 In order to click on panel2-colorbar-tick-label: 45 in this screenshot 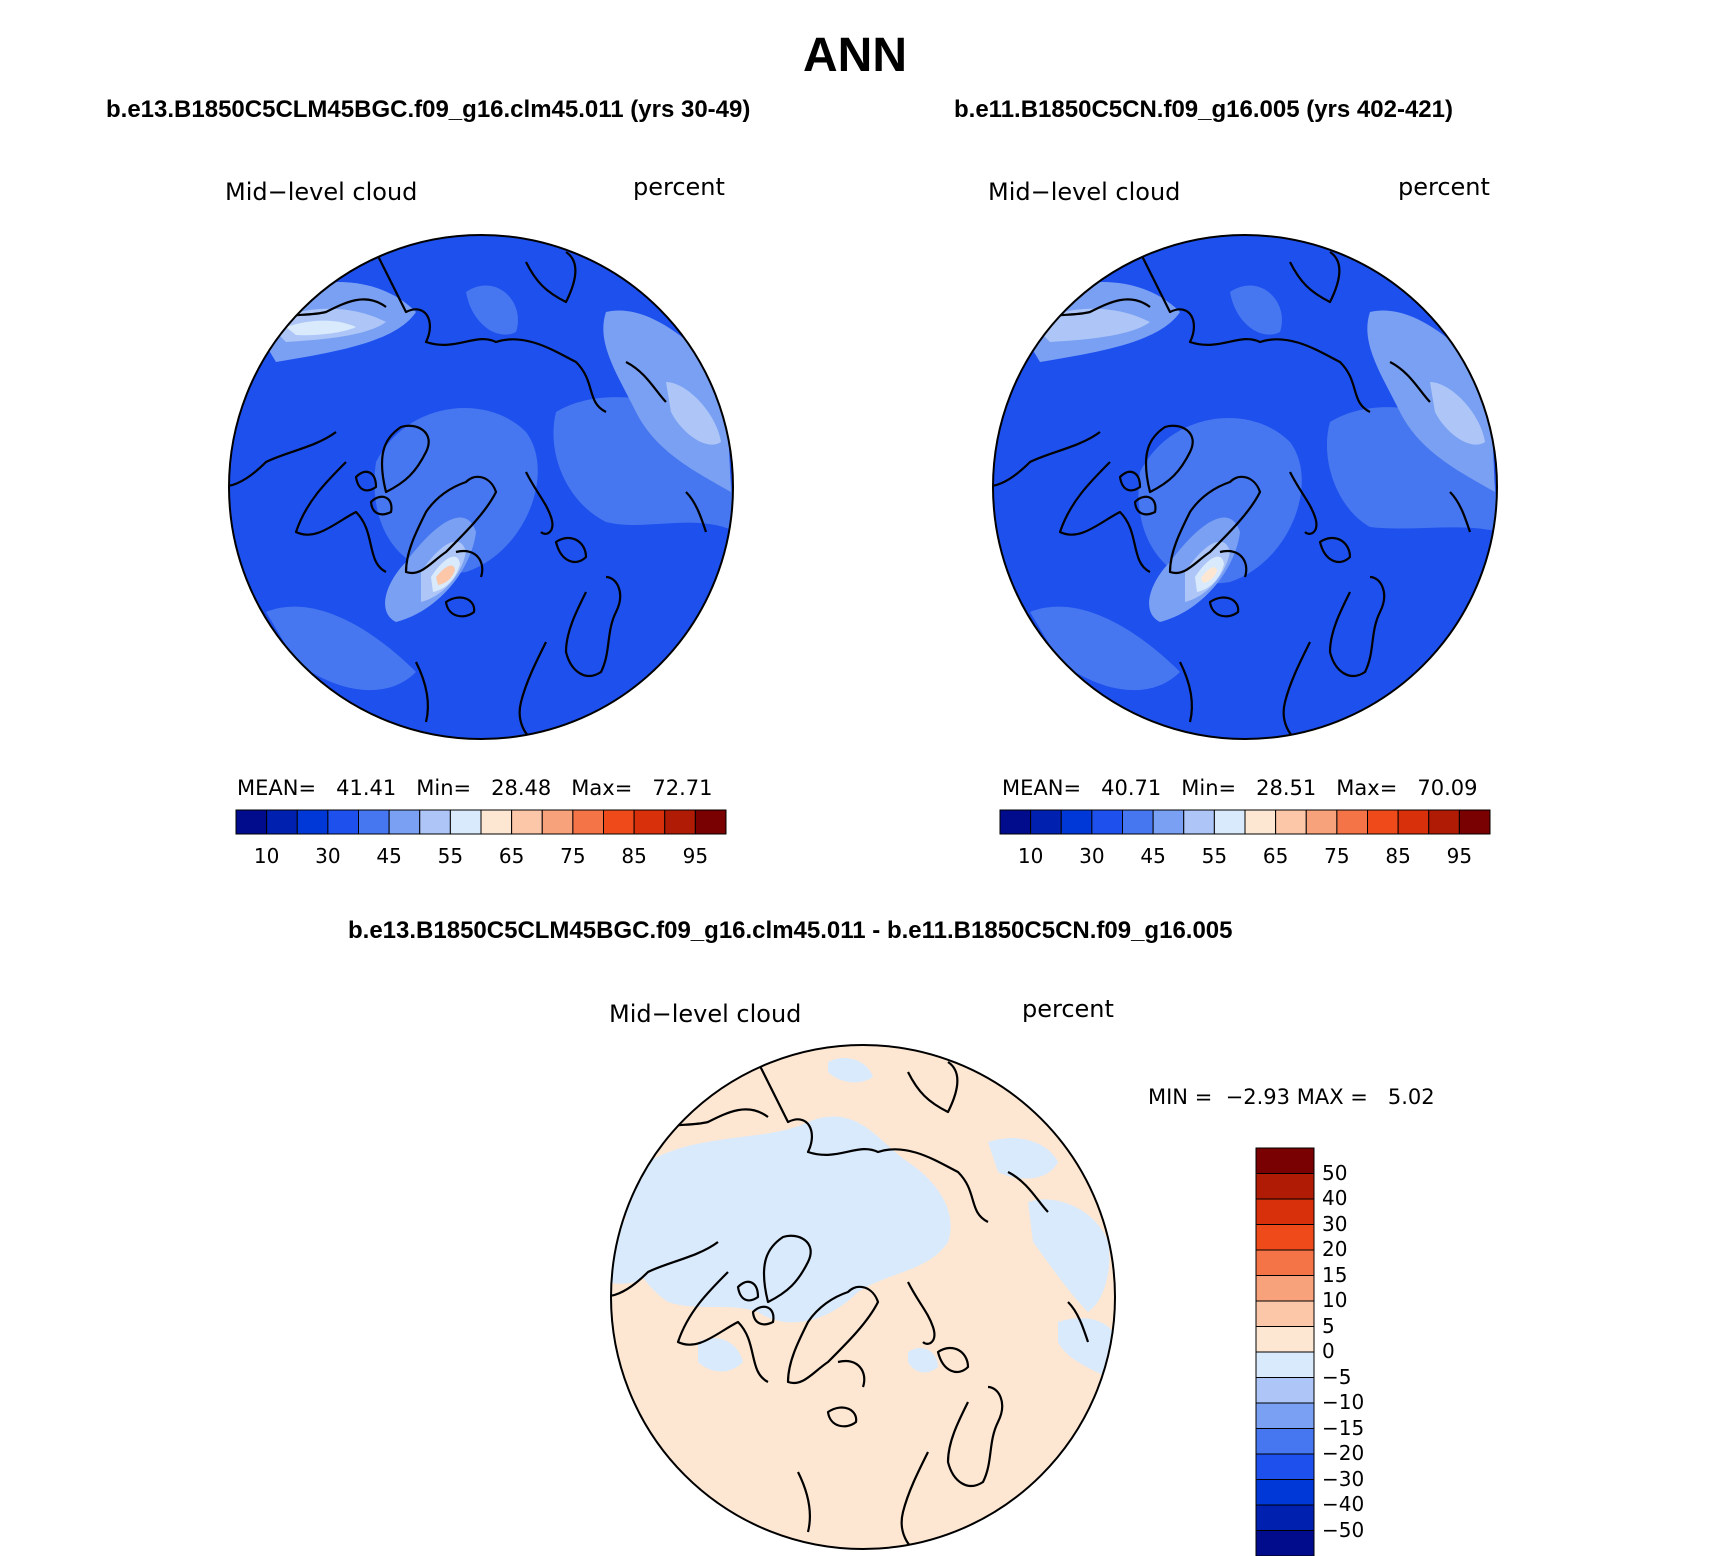, I will do `click(1153, 856)`.